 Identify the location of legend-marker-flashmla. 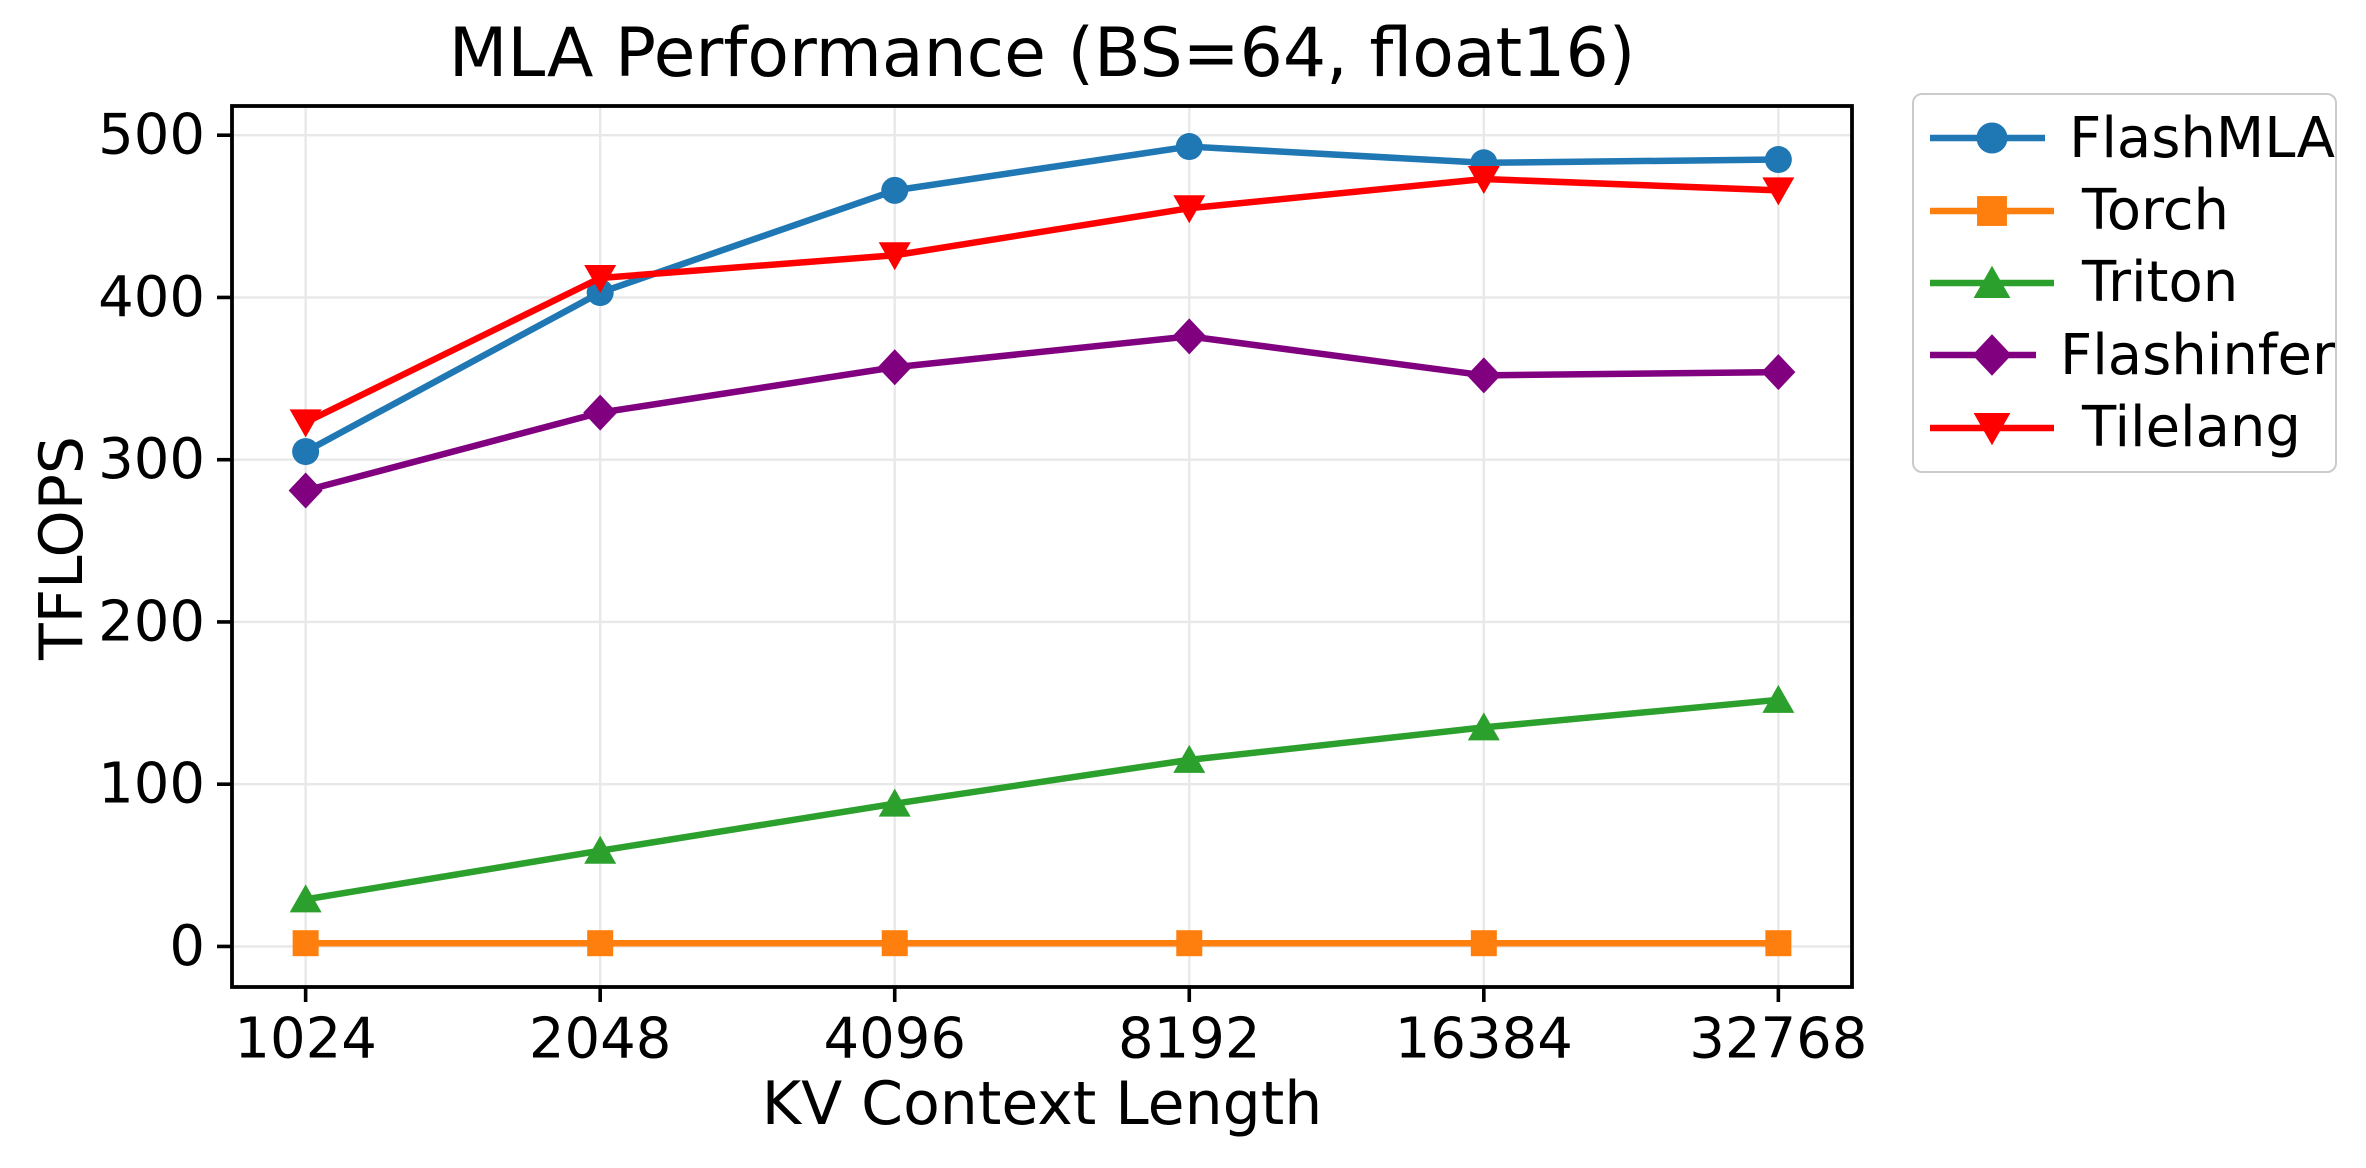
(1988, 138).